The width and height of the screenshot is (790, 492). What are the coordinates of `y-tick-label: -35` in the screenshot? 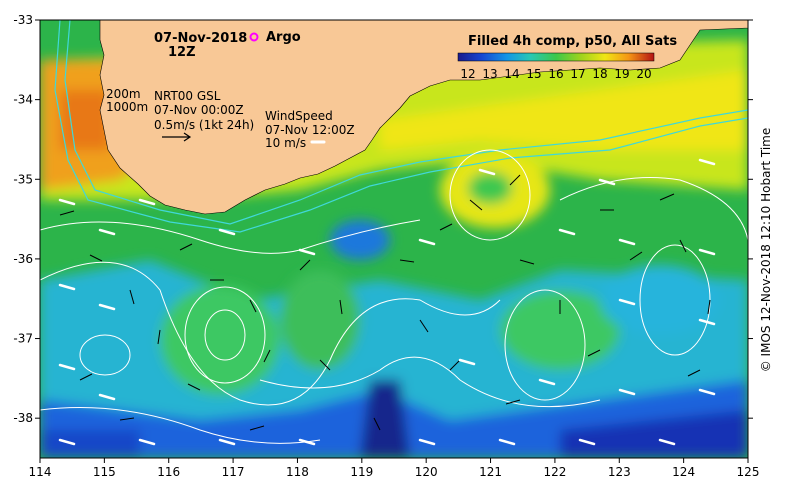 It's located at (23, 179).